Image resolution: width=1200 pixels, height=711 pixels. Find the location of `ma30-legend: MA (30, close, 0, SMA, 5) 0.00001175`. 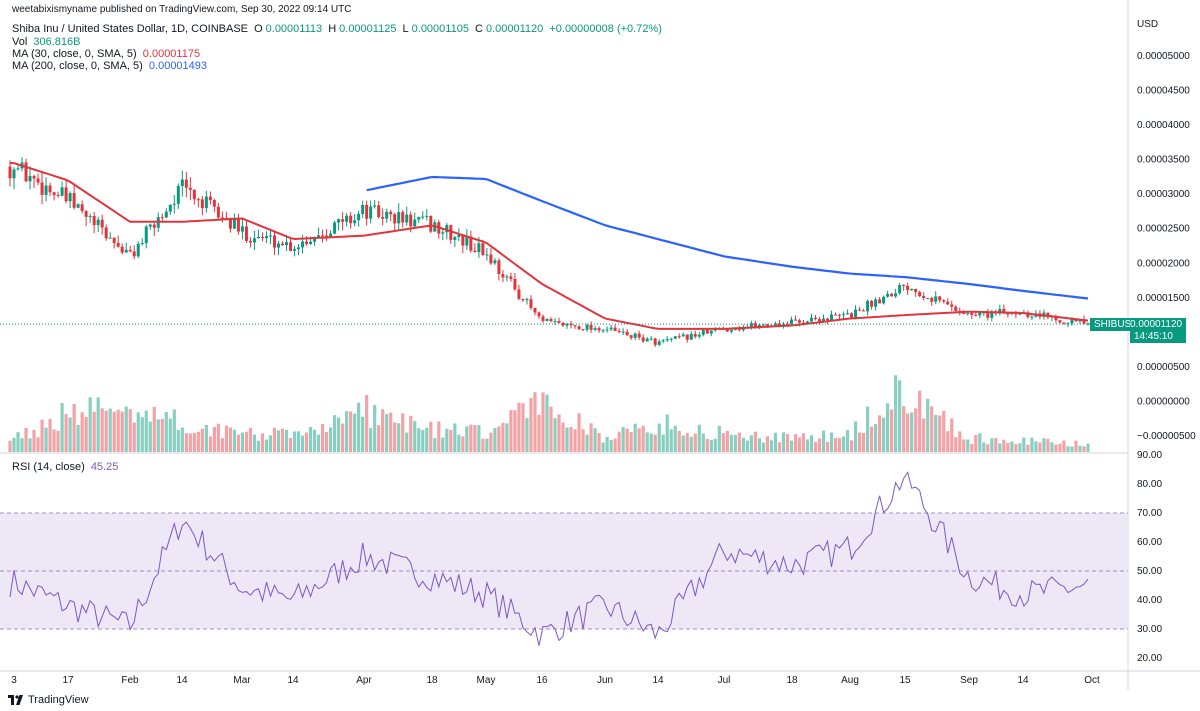

ma30-legend: MA (30, close, 0, SMA, 5) 0.00001175 is located at coordinates (107, 54).